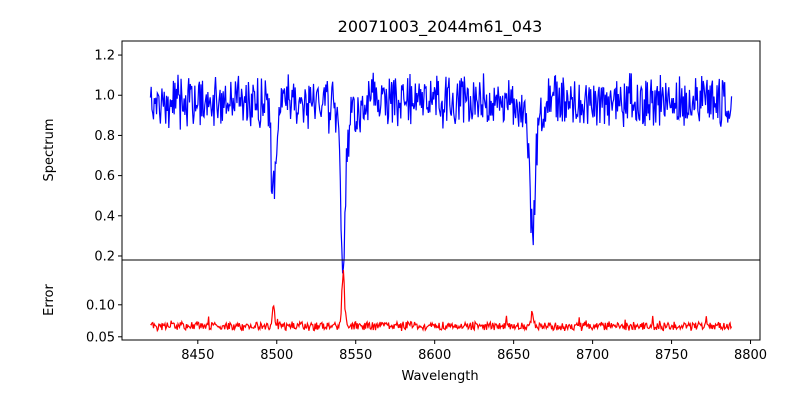 This screenshot has height=400, width=800. I want to click on x-tick-label: 8500, so click(276, 355).